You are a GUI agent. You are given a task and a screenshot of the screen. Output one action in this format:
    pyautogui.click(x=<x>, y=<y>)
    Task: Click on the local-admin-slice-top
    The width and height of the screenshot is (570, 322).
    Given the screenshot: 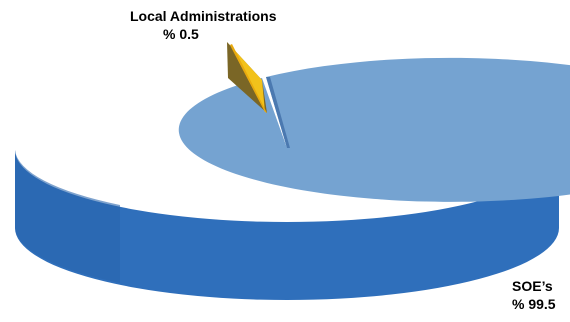 What is the action you would take?
    pyautogui.click(x=246, y=77)
    